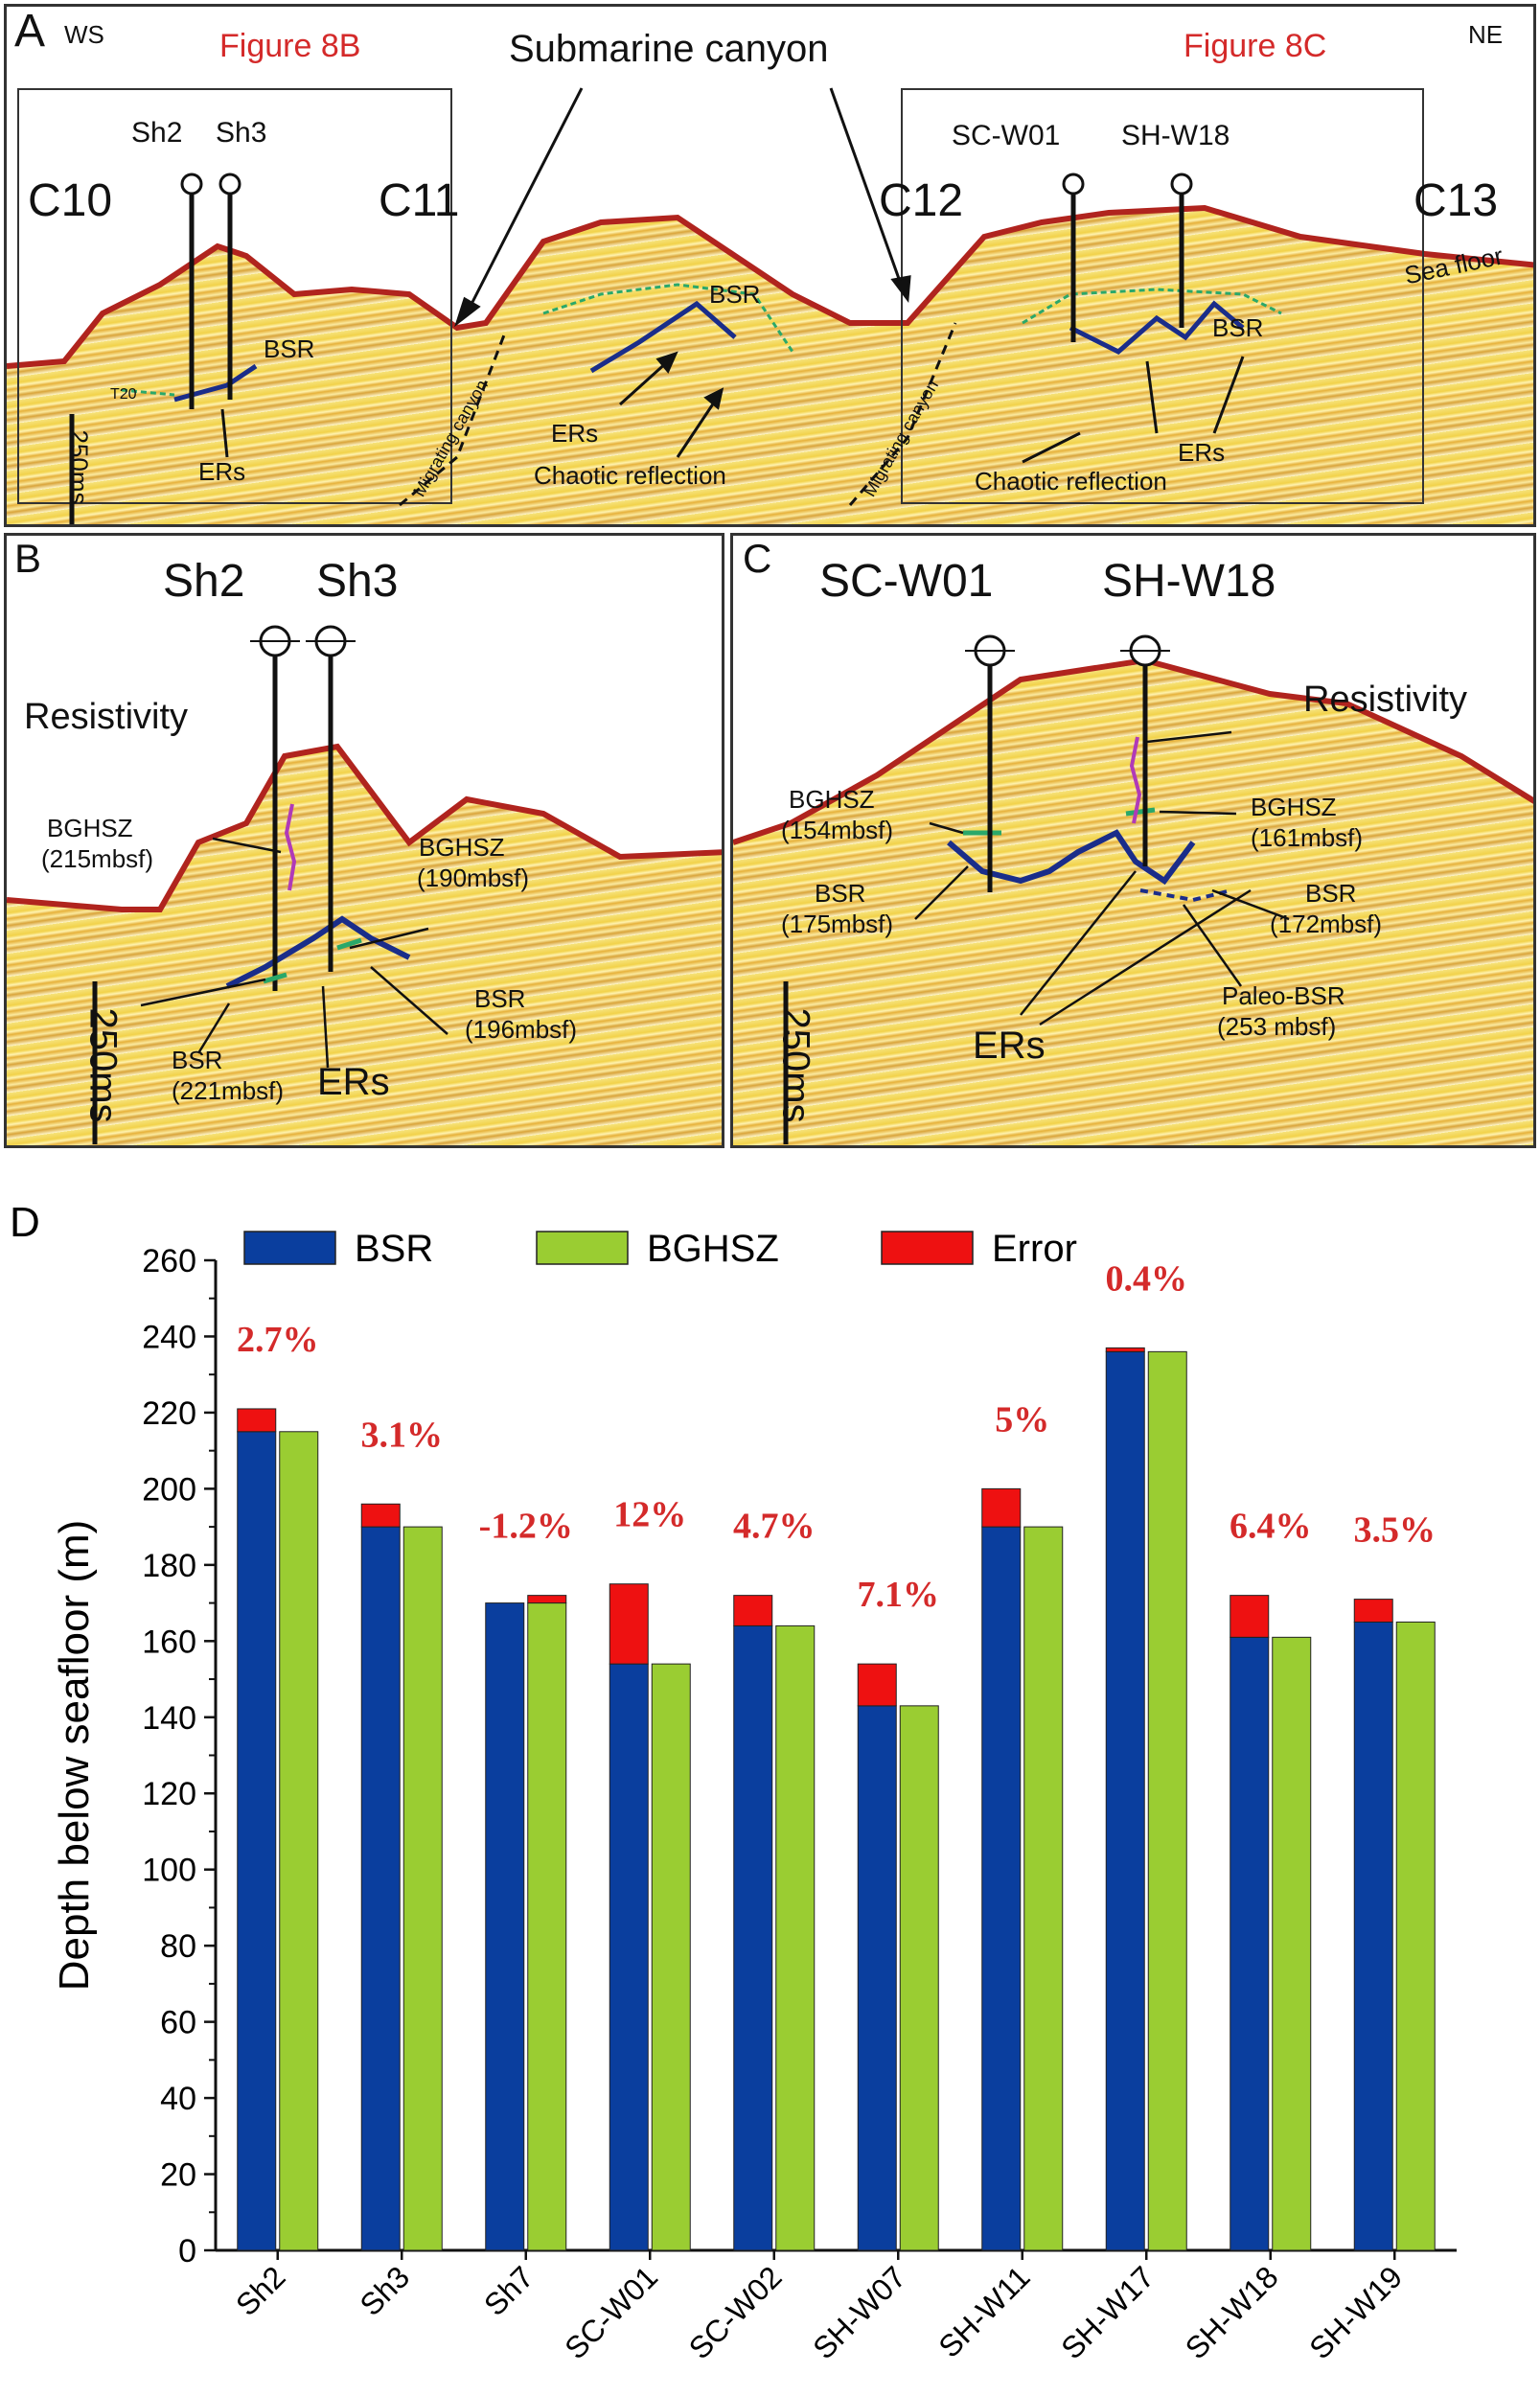 The width and height of the screenshot is (1540, 2396). Describe the element at coordinates (1022, 1419) in the screenshot. I see `error-percent-label: 5%` at that location.